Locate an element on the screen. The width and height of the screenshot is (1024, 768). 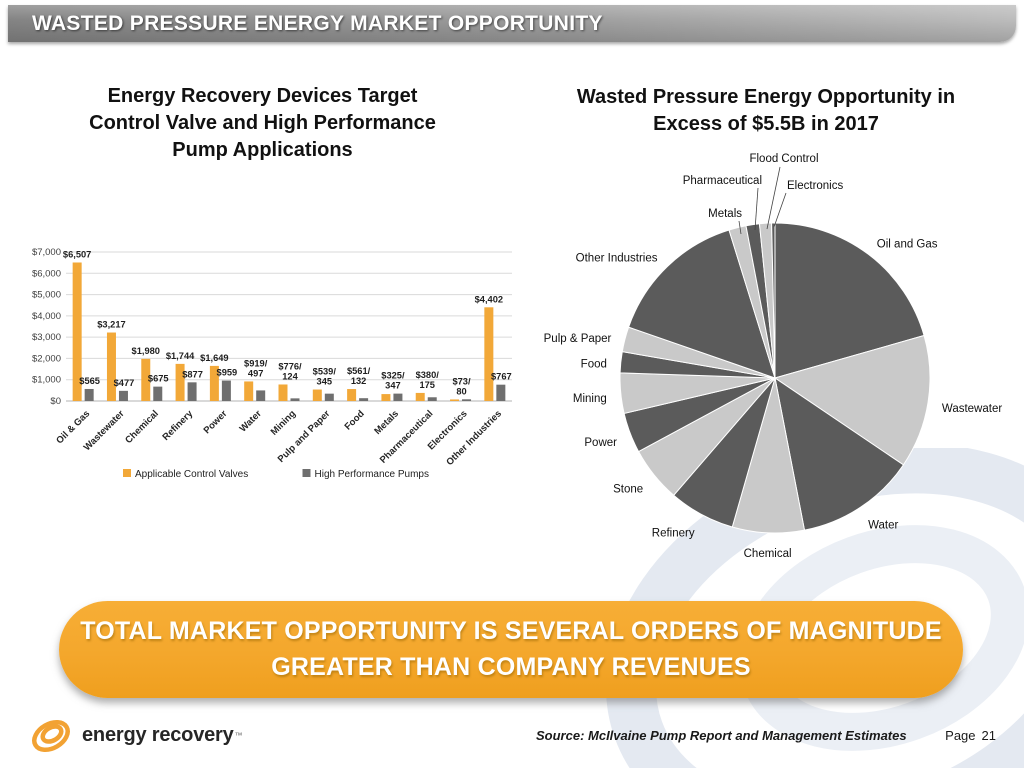
pie-label: Electronics is located at coordinates (815, 186).